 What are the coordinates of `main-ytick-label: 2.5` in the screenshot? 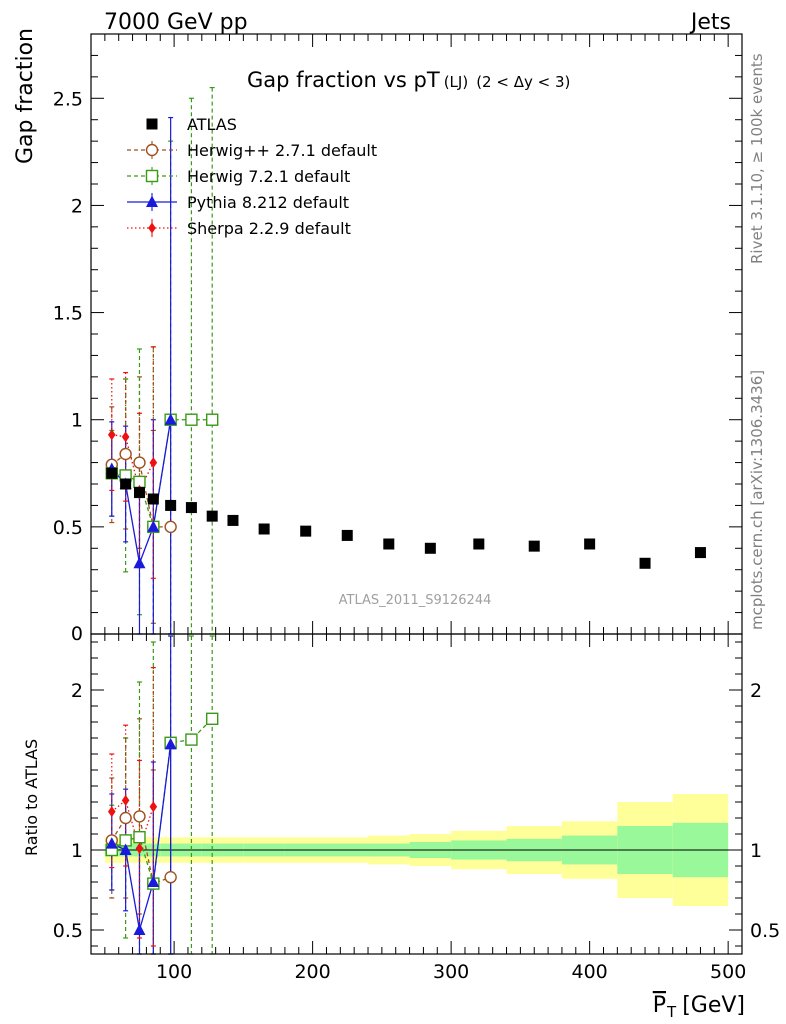 It's located at (68, 99).